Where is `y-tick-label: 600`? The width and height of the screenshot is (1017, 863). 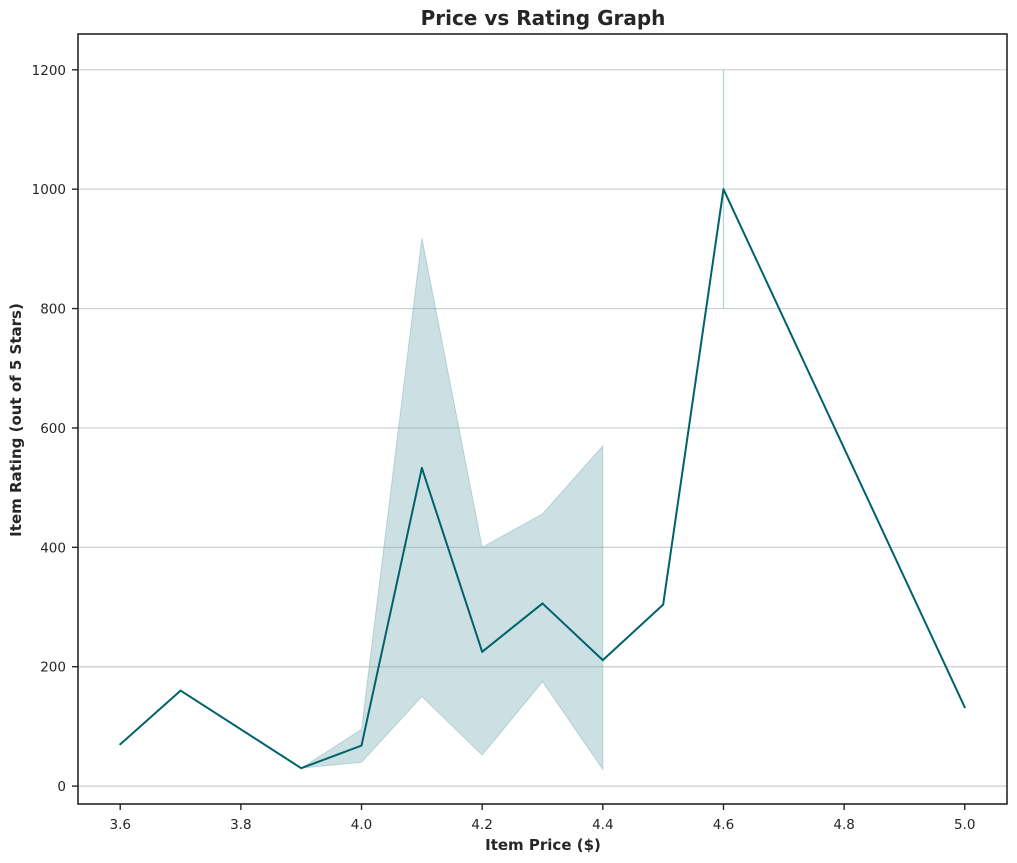 y-tick-label: 600 is located at coordinates (53, 429).